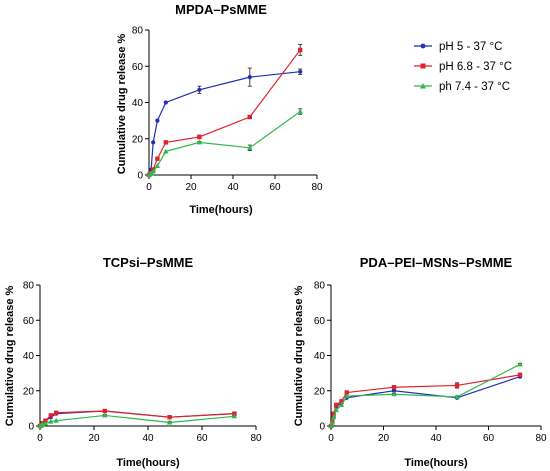 This screenshot has height=471, width=550. I want to click on legend-item: pH 5 - 37 °C, so click(458, 47).